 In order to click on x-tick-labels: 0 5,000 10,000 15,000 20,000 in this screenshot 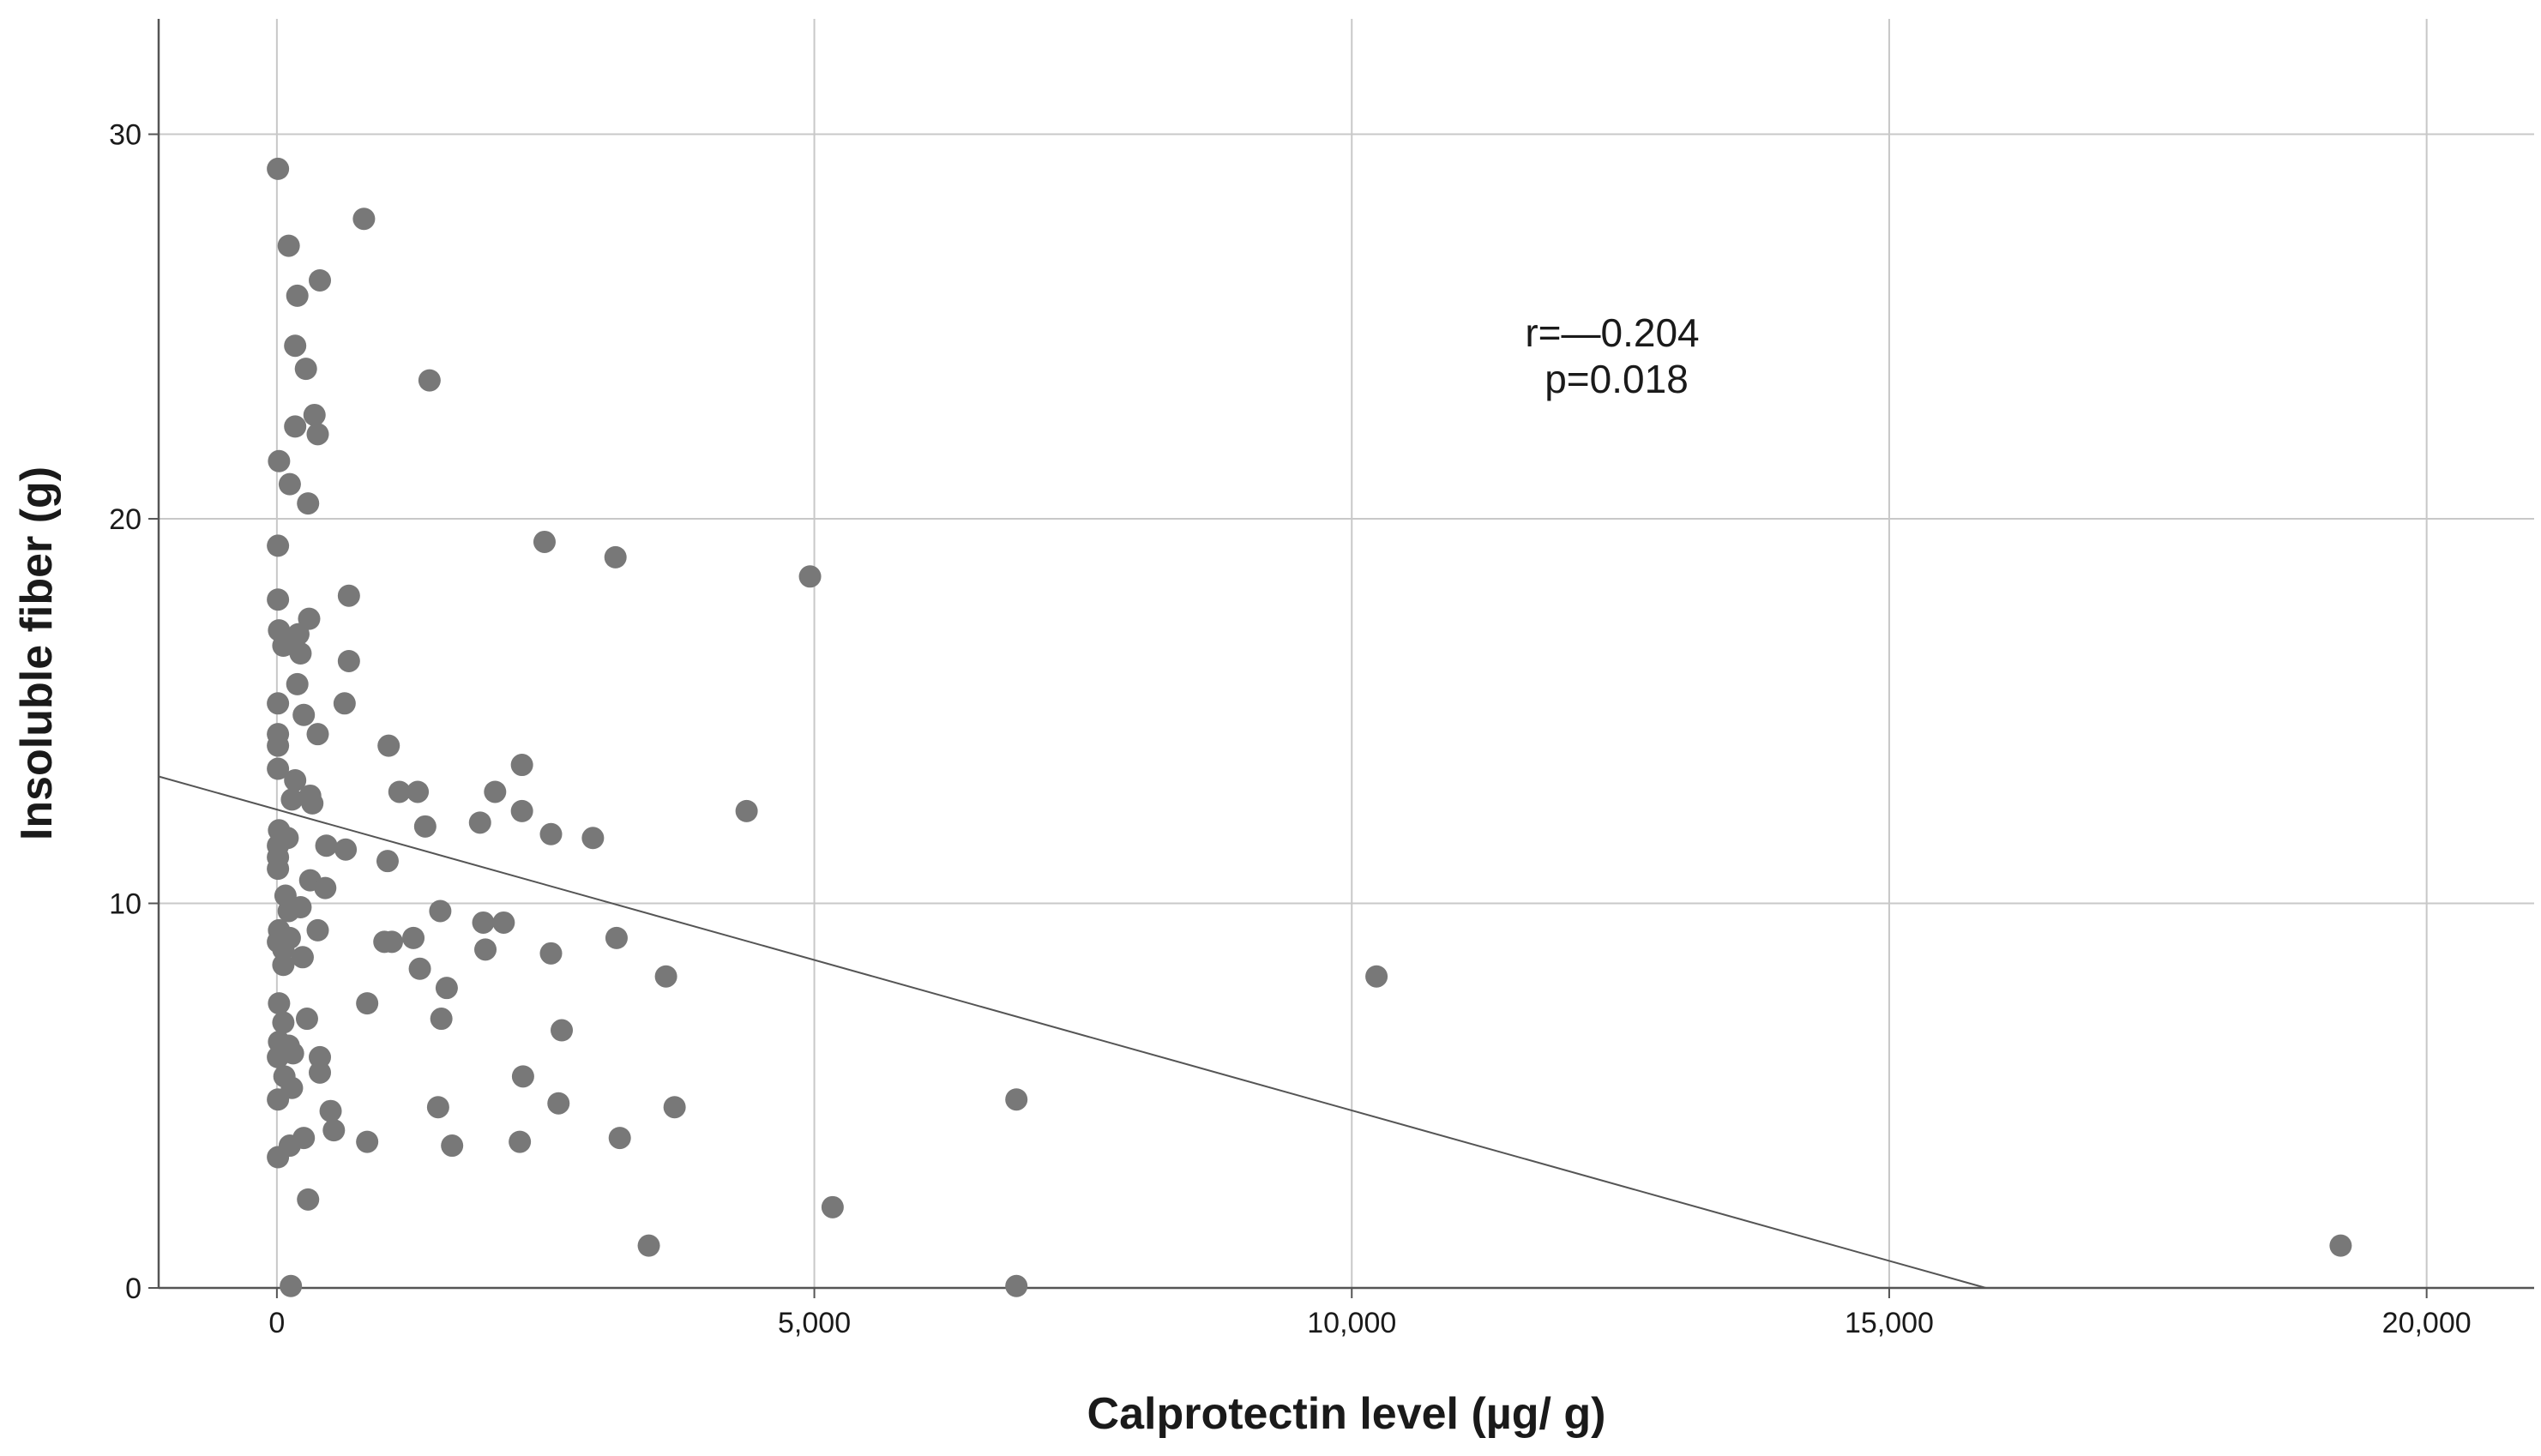, I will do `click(1370, 1323)`.